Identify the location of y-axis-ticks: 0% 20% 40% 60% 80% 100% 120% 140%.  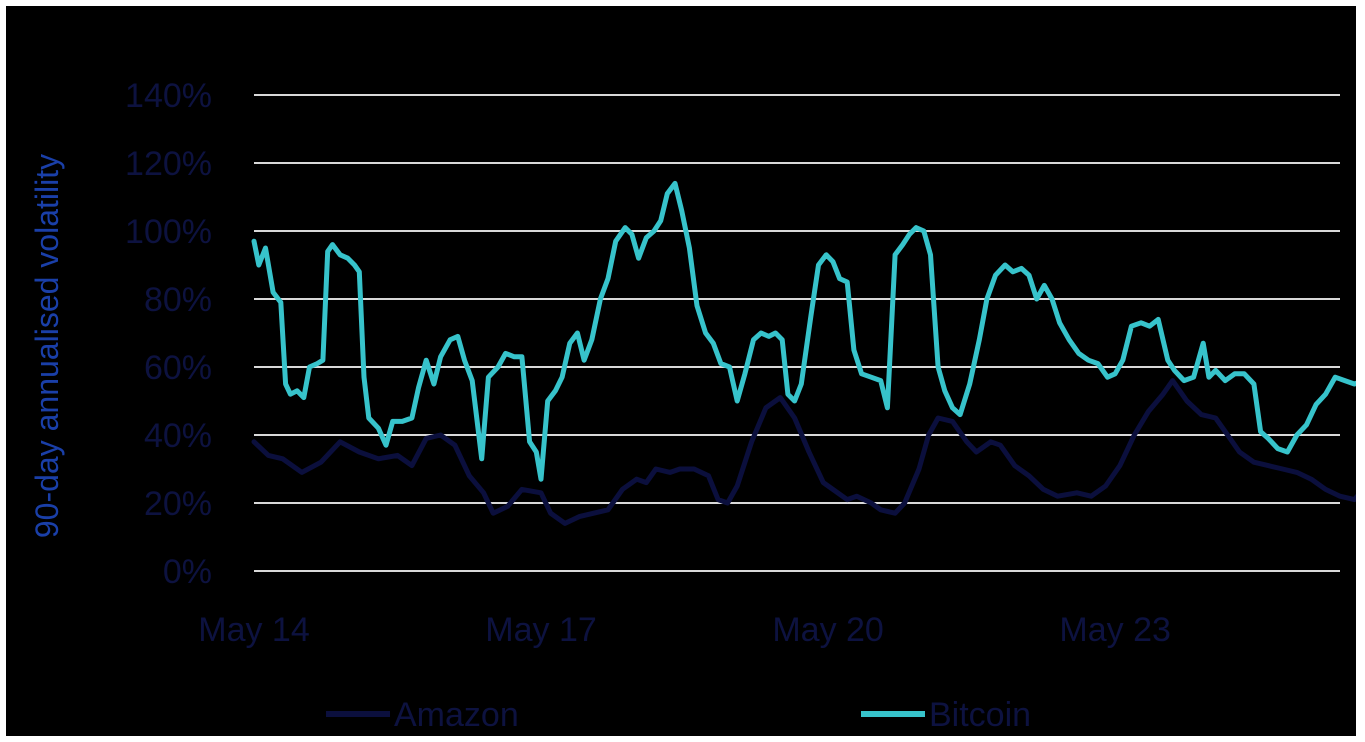
(168, 334).